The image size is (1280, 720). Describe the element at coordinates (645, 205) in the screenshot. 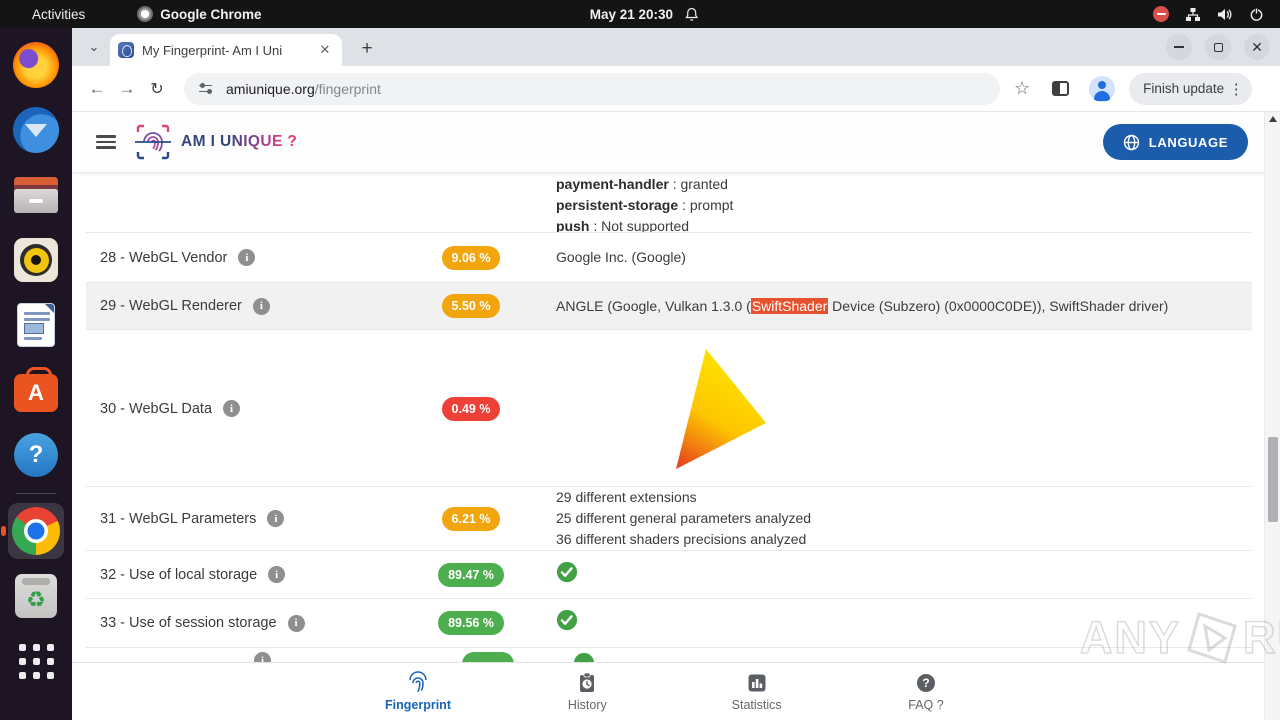

I see `permission-line: persistent-storage : prompt` at that location.